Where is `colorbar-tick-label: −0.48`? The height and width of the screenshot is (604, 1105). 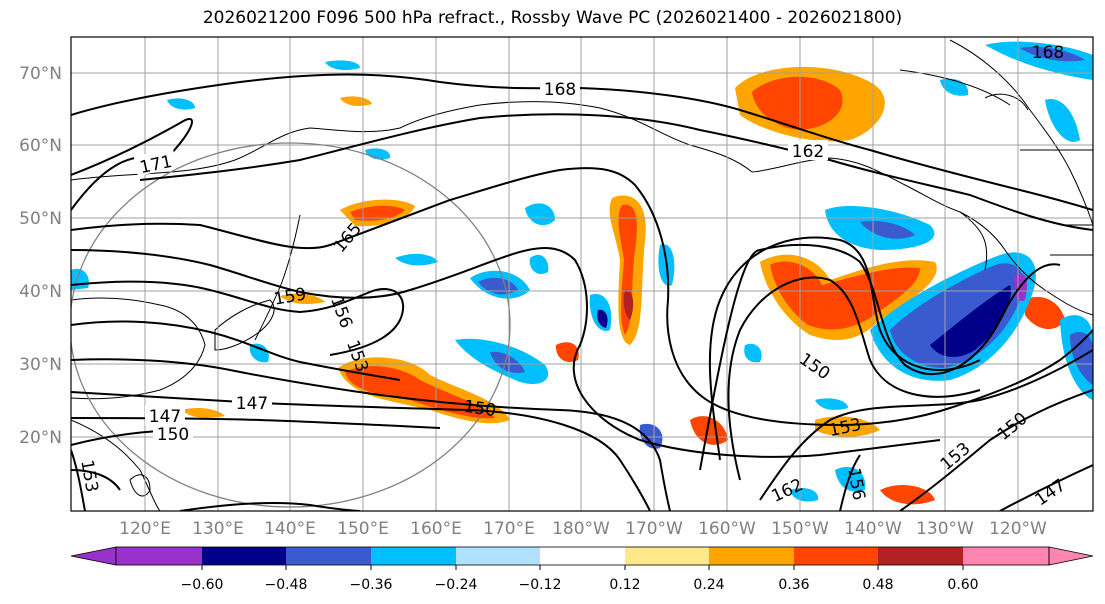
colorbar-tick-label: −0.48 is located at coordinates (286, 585).